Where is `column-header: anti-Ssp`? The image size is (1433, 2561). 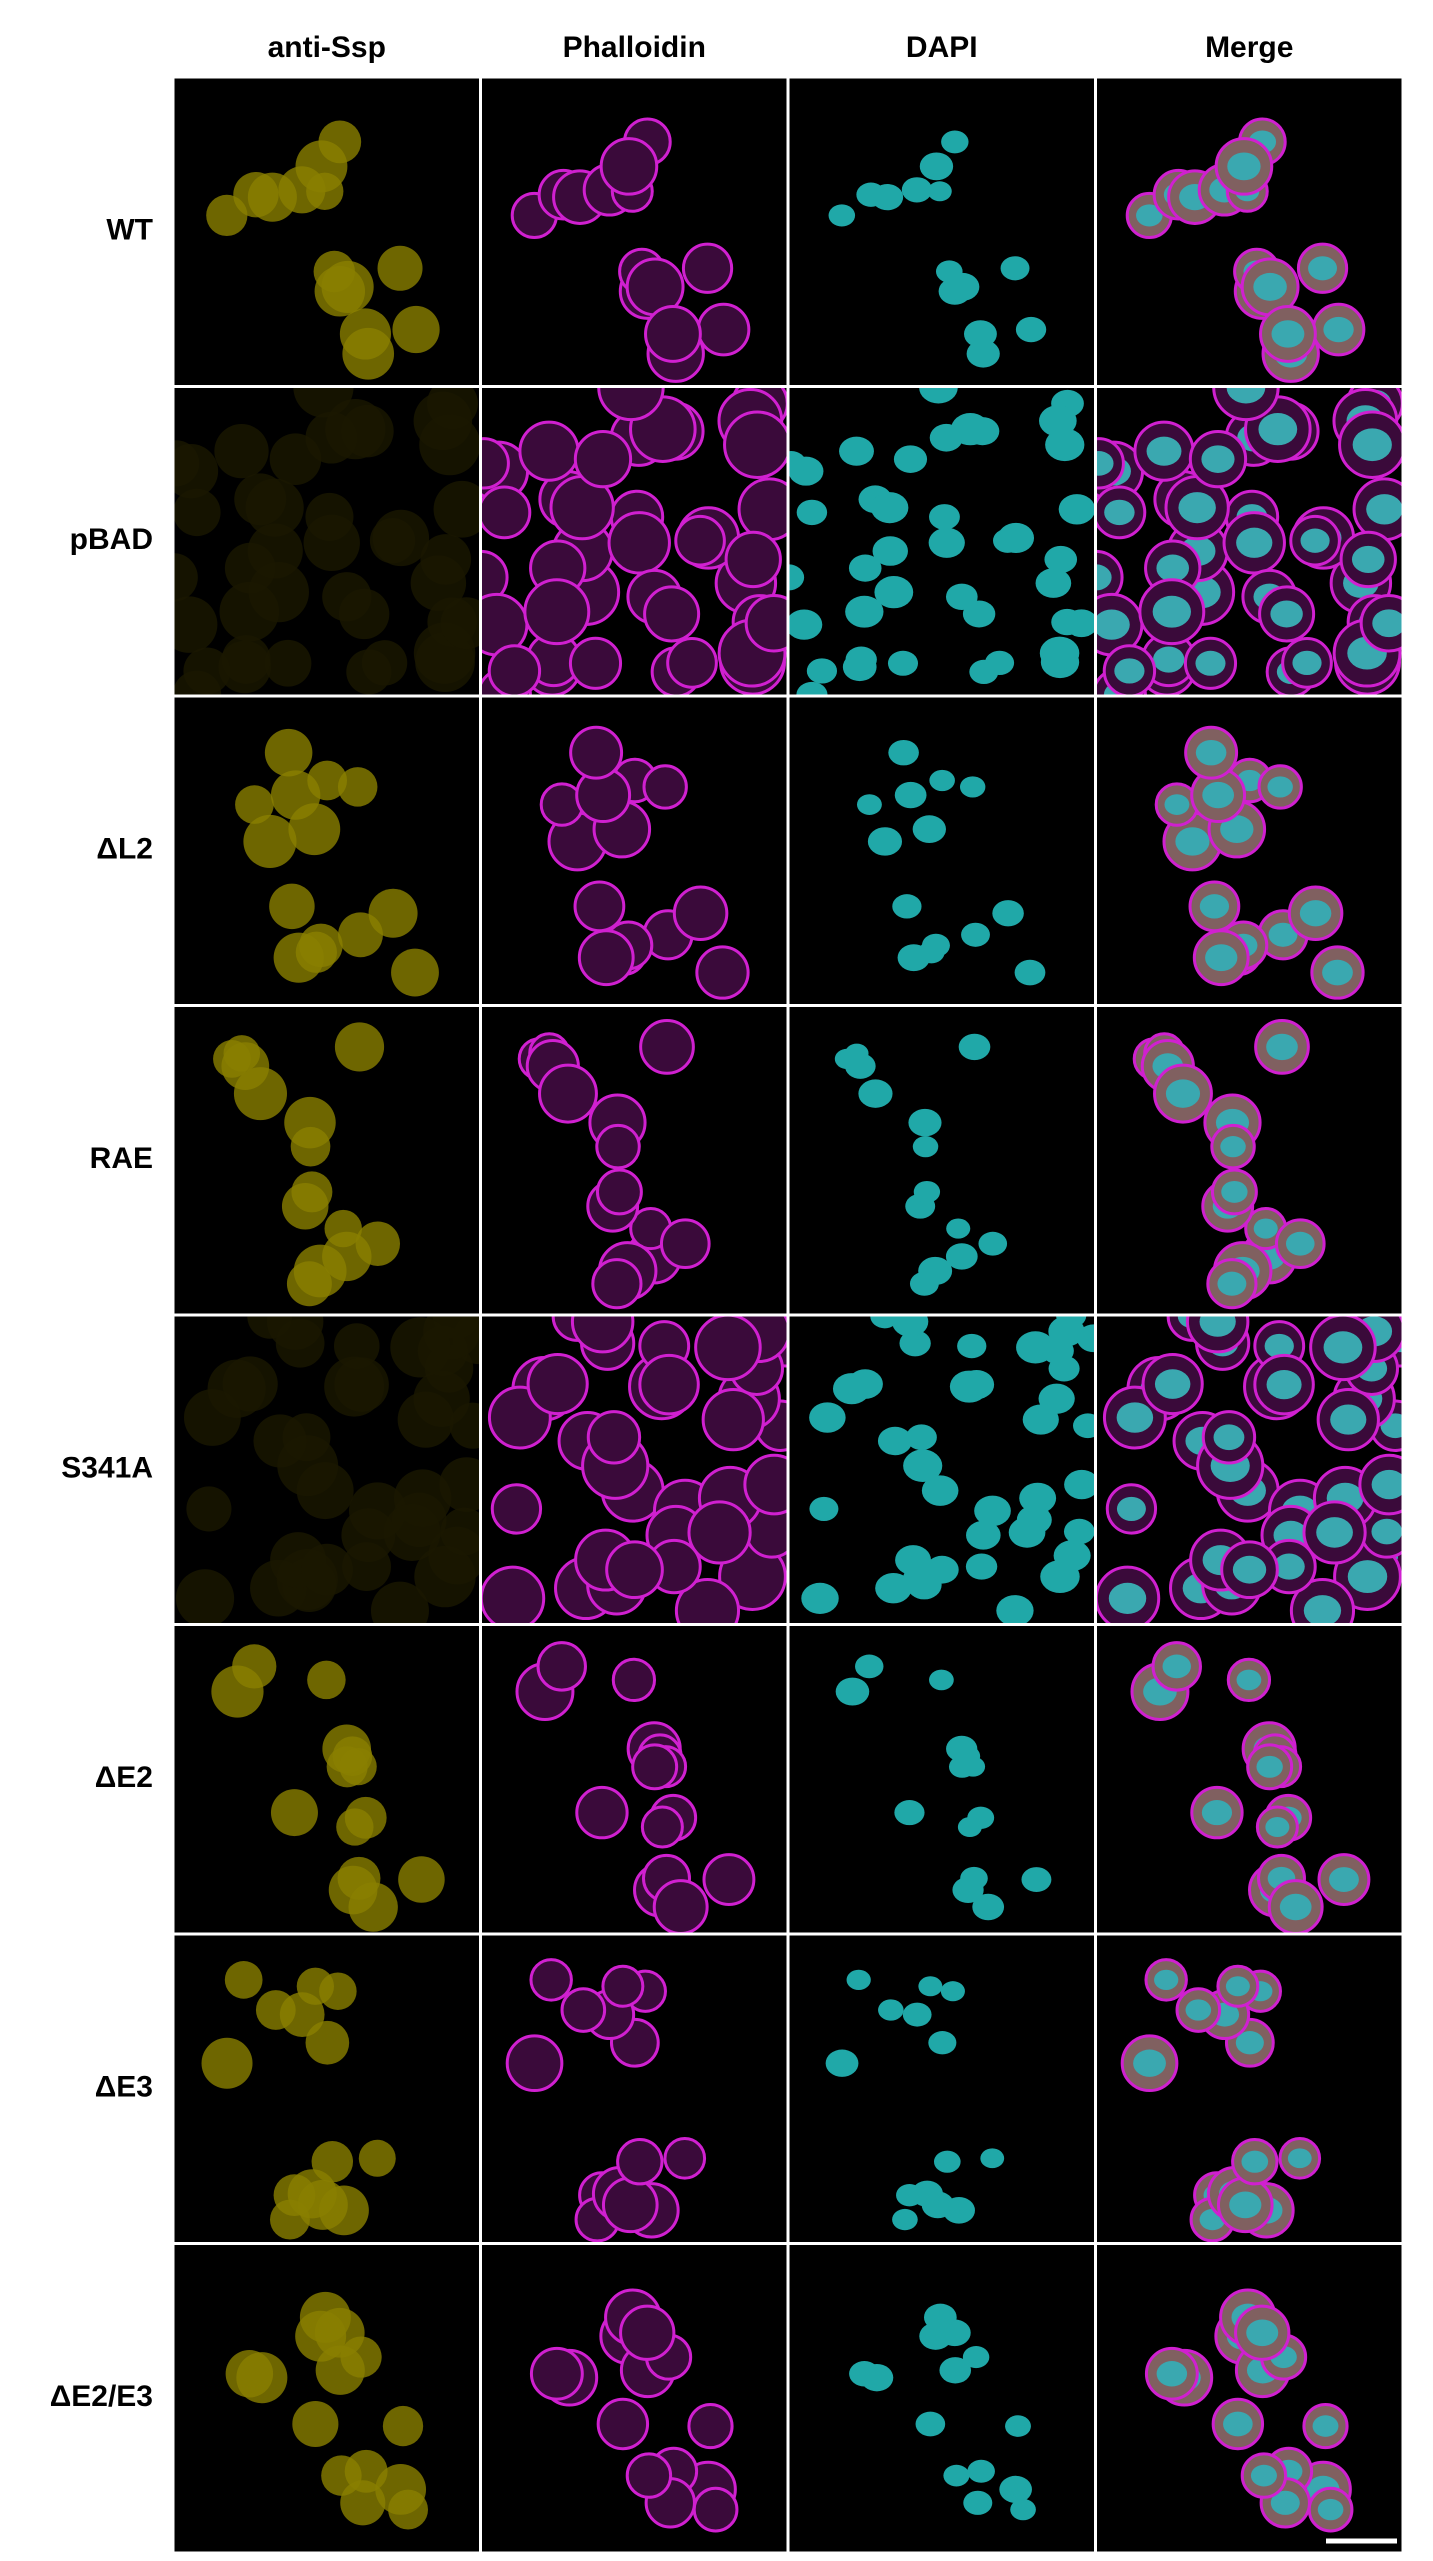
column-header: anti-Ssp is located at coordinates (327, 47).